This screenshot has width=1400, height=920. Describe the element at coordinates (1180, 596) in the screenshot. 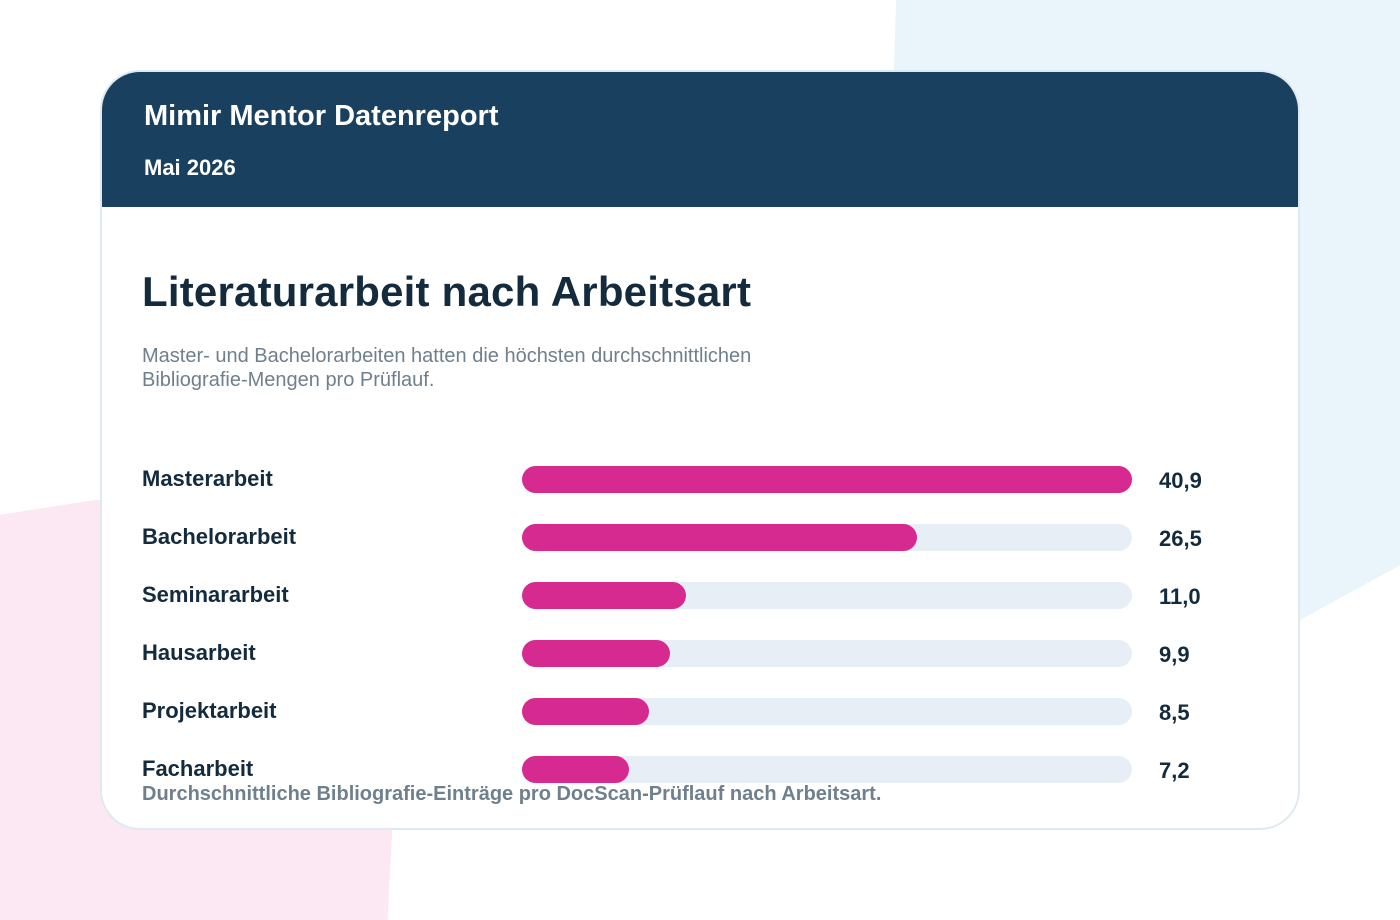

I see `bar-value-label: 11,0` at that location.